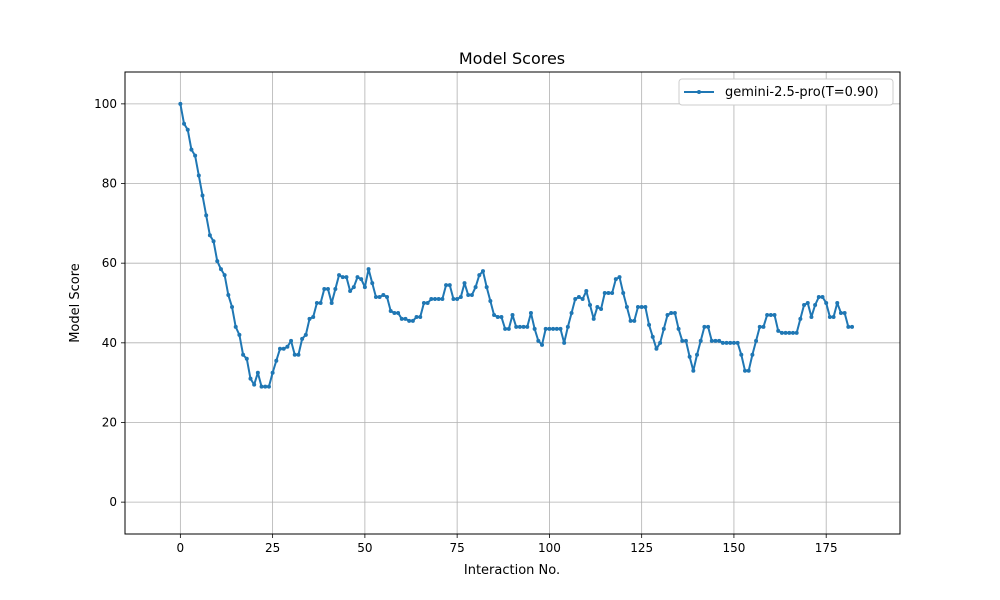  I want to click on y-tick-label: 60, so click(109, 263).